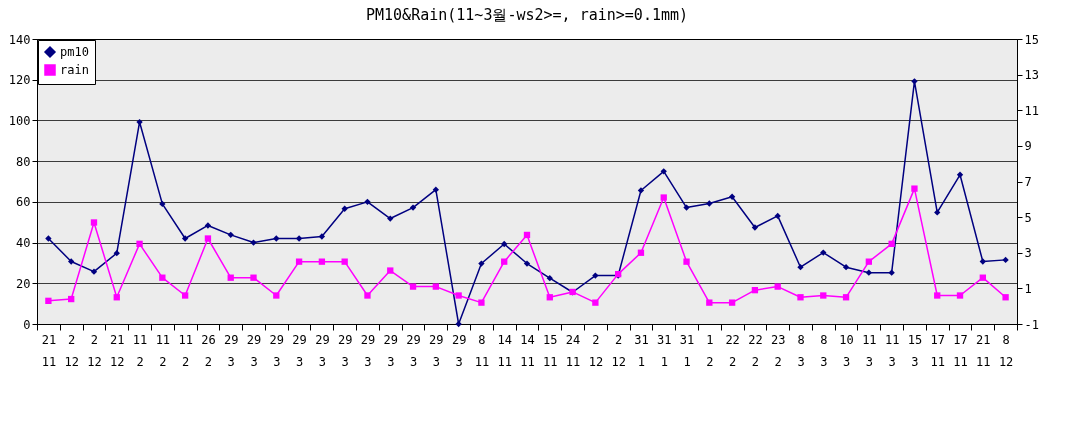 The image size is (1083, 438). What do you see at coordinates (482, 350) in the screenshot?
I see `x-tick-label: 8 11` at bounding box center [482, 350].